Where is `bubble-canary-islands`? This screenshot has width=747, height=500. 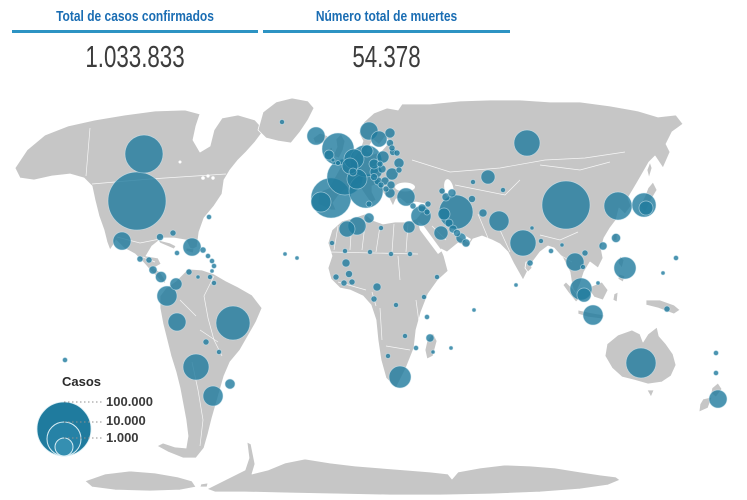
bubble-canary-islands is located at coordinates (332, 243).